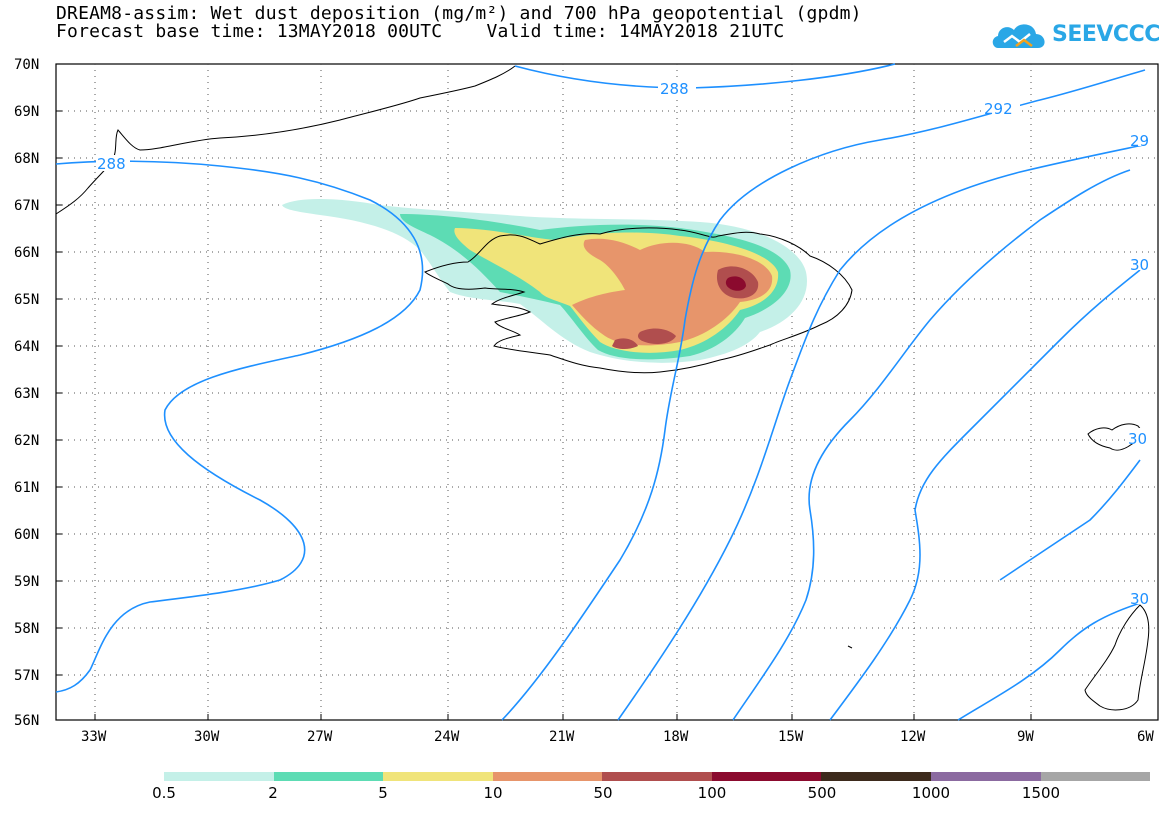 The height and width of the screenshot is (815, 1175). What do you see at coordinates (26, 159) in the screenshot?
I see `lat-label: 68N` at bounding box center [26, 159].